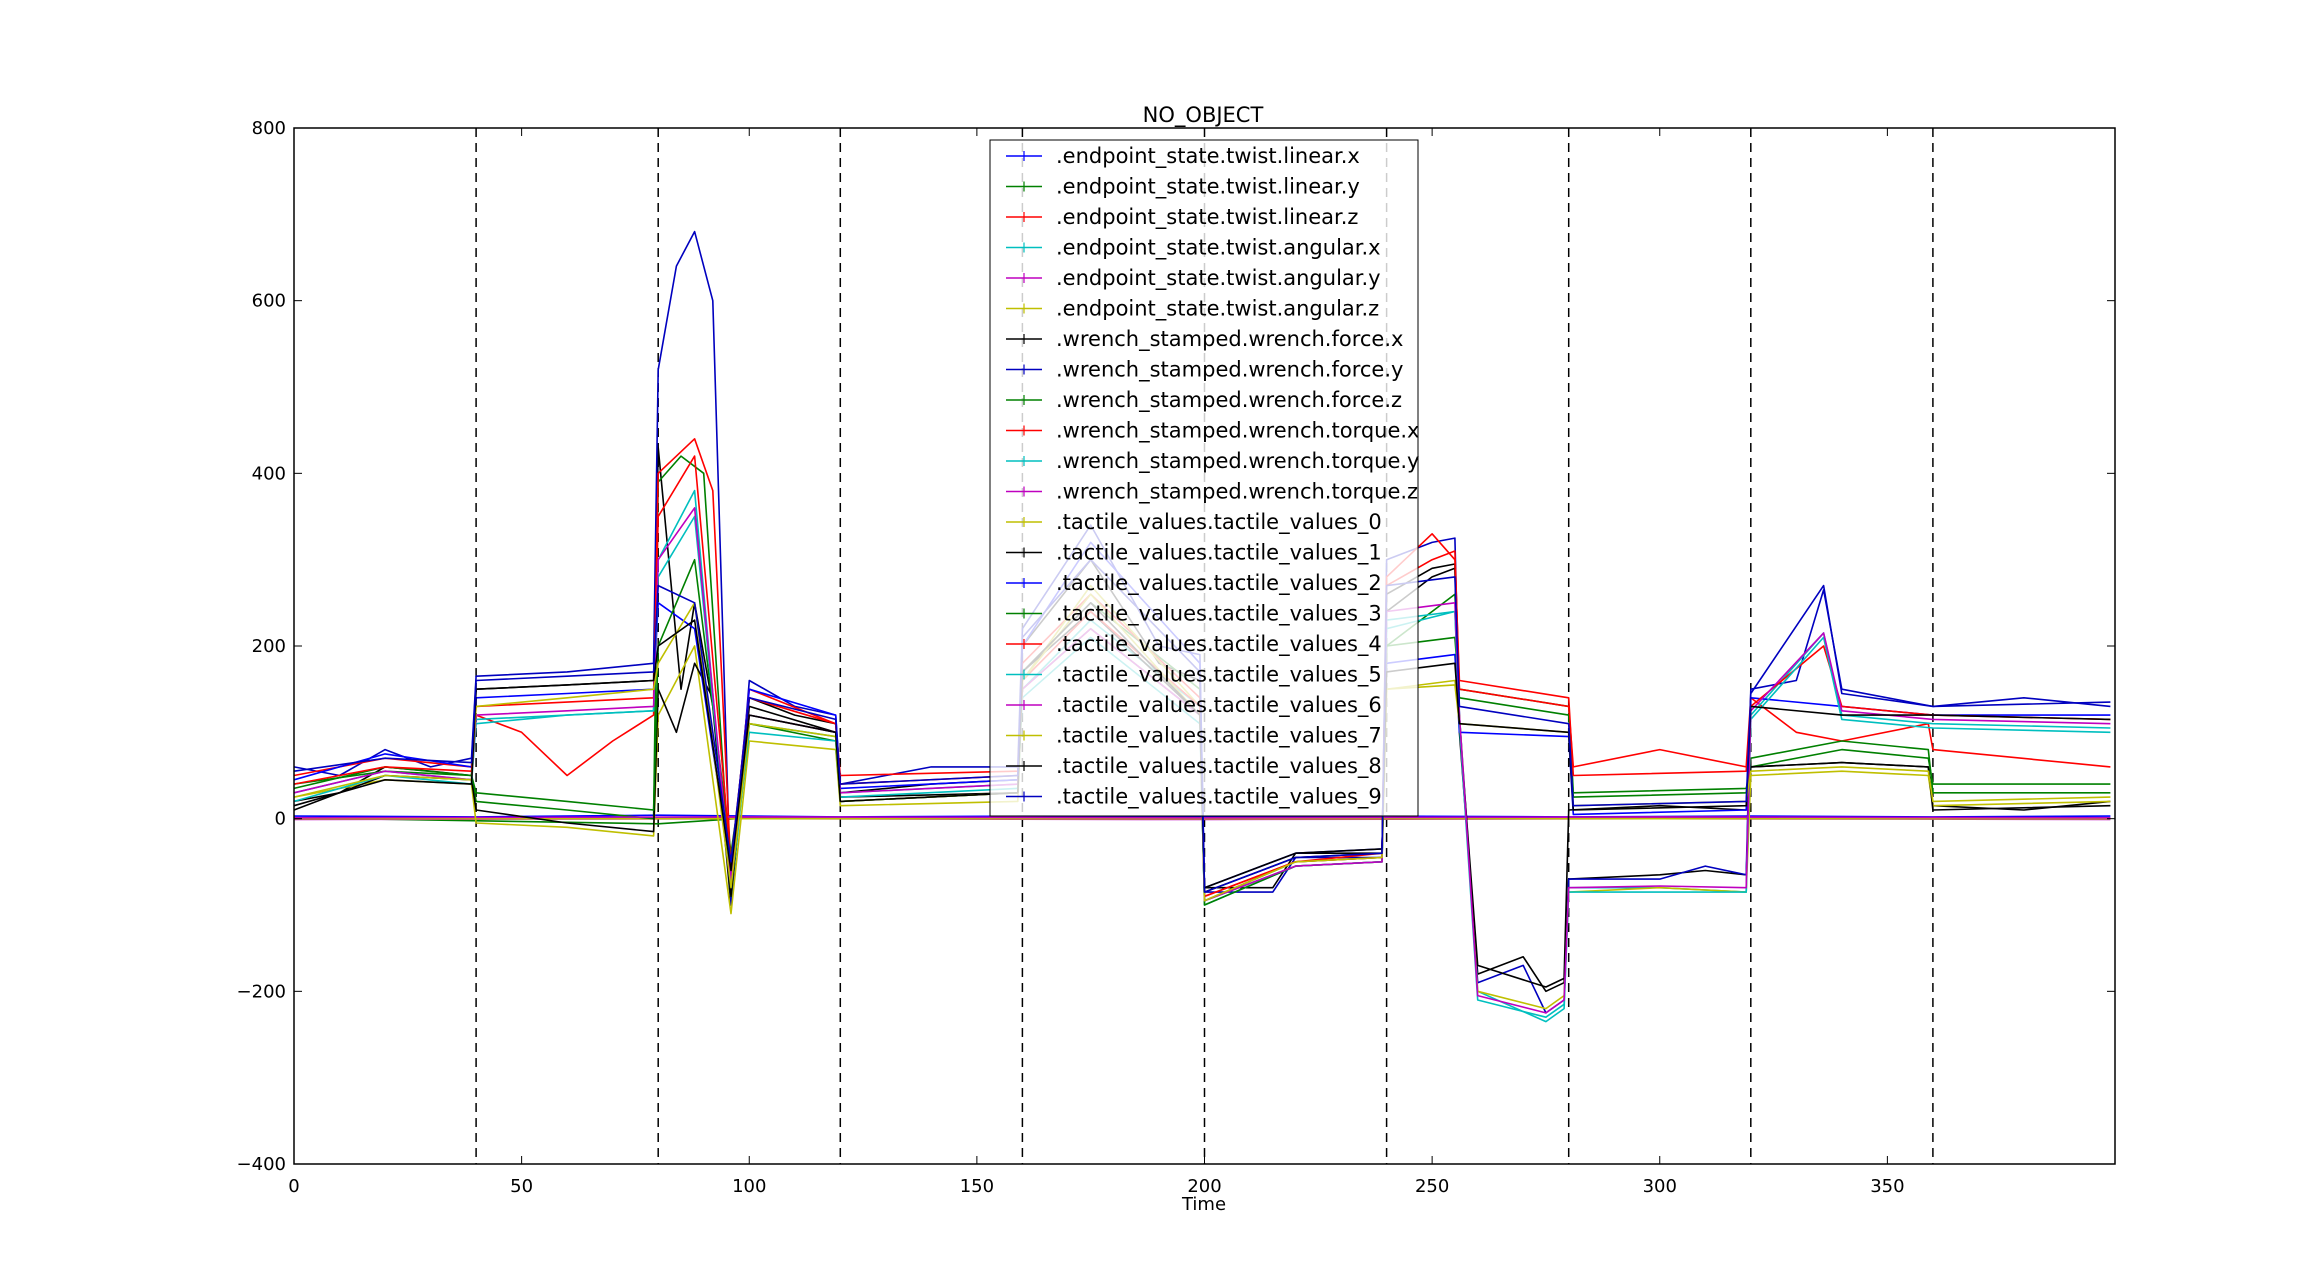  I want to click on x-tick-label: 200, so click(1204, 1186).